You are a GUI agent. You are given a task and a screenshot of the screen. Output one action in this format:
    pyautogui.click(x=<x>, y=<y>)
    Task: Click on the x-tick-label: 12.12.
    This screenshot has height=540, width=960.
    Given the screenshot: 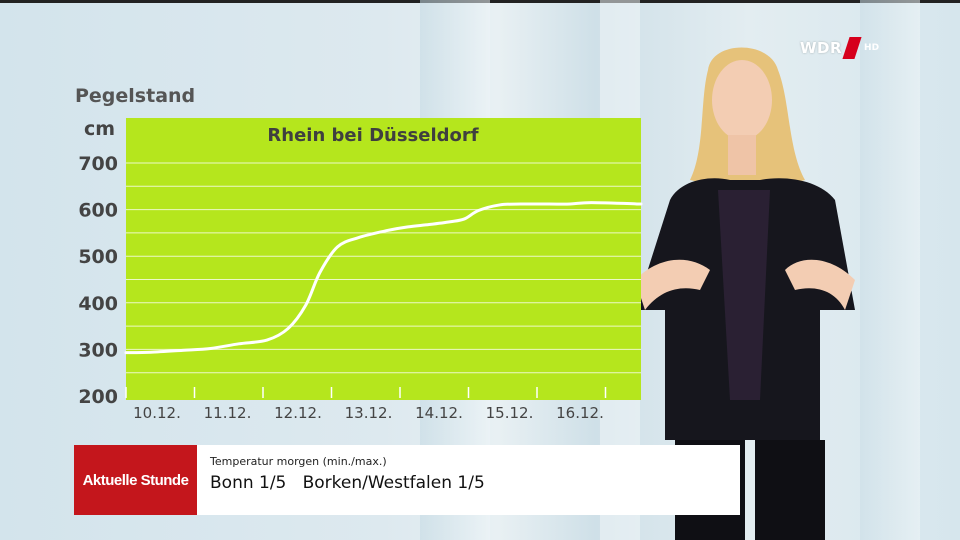 What is the action you would take?
    pyautogui.click(x=298, y=413)
    